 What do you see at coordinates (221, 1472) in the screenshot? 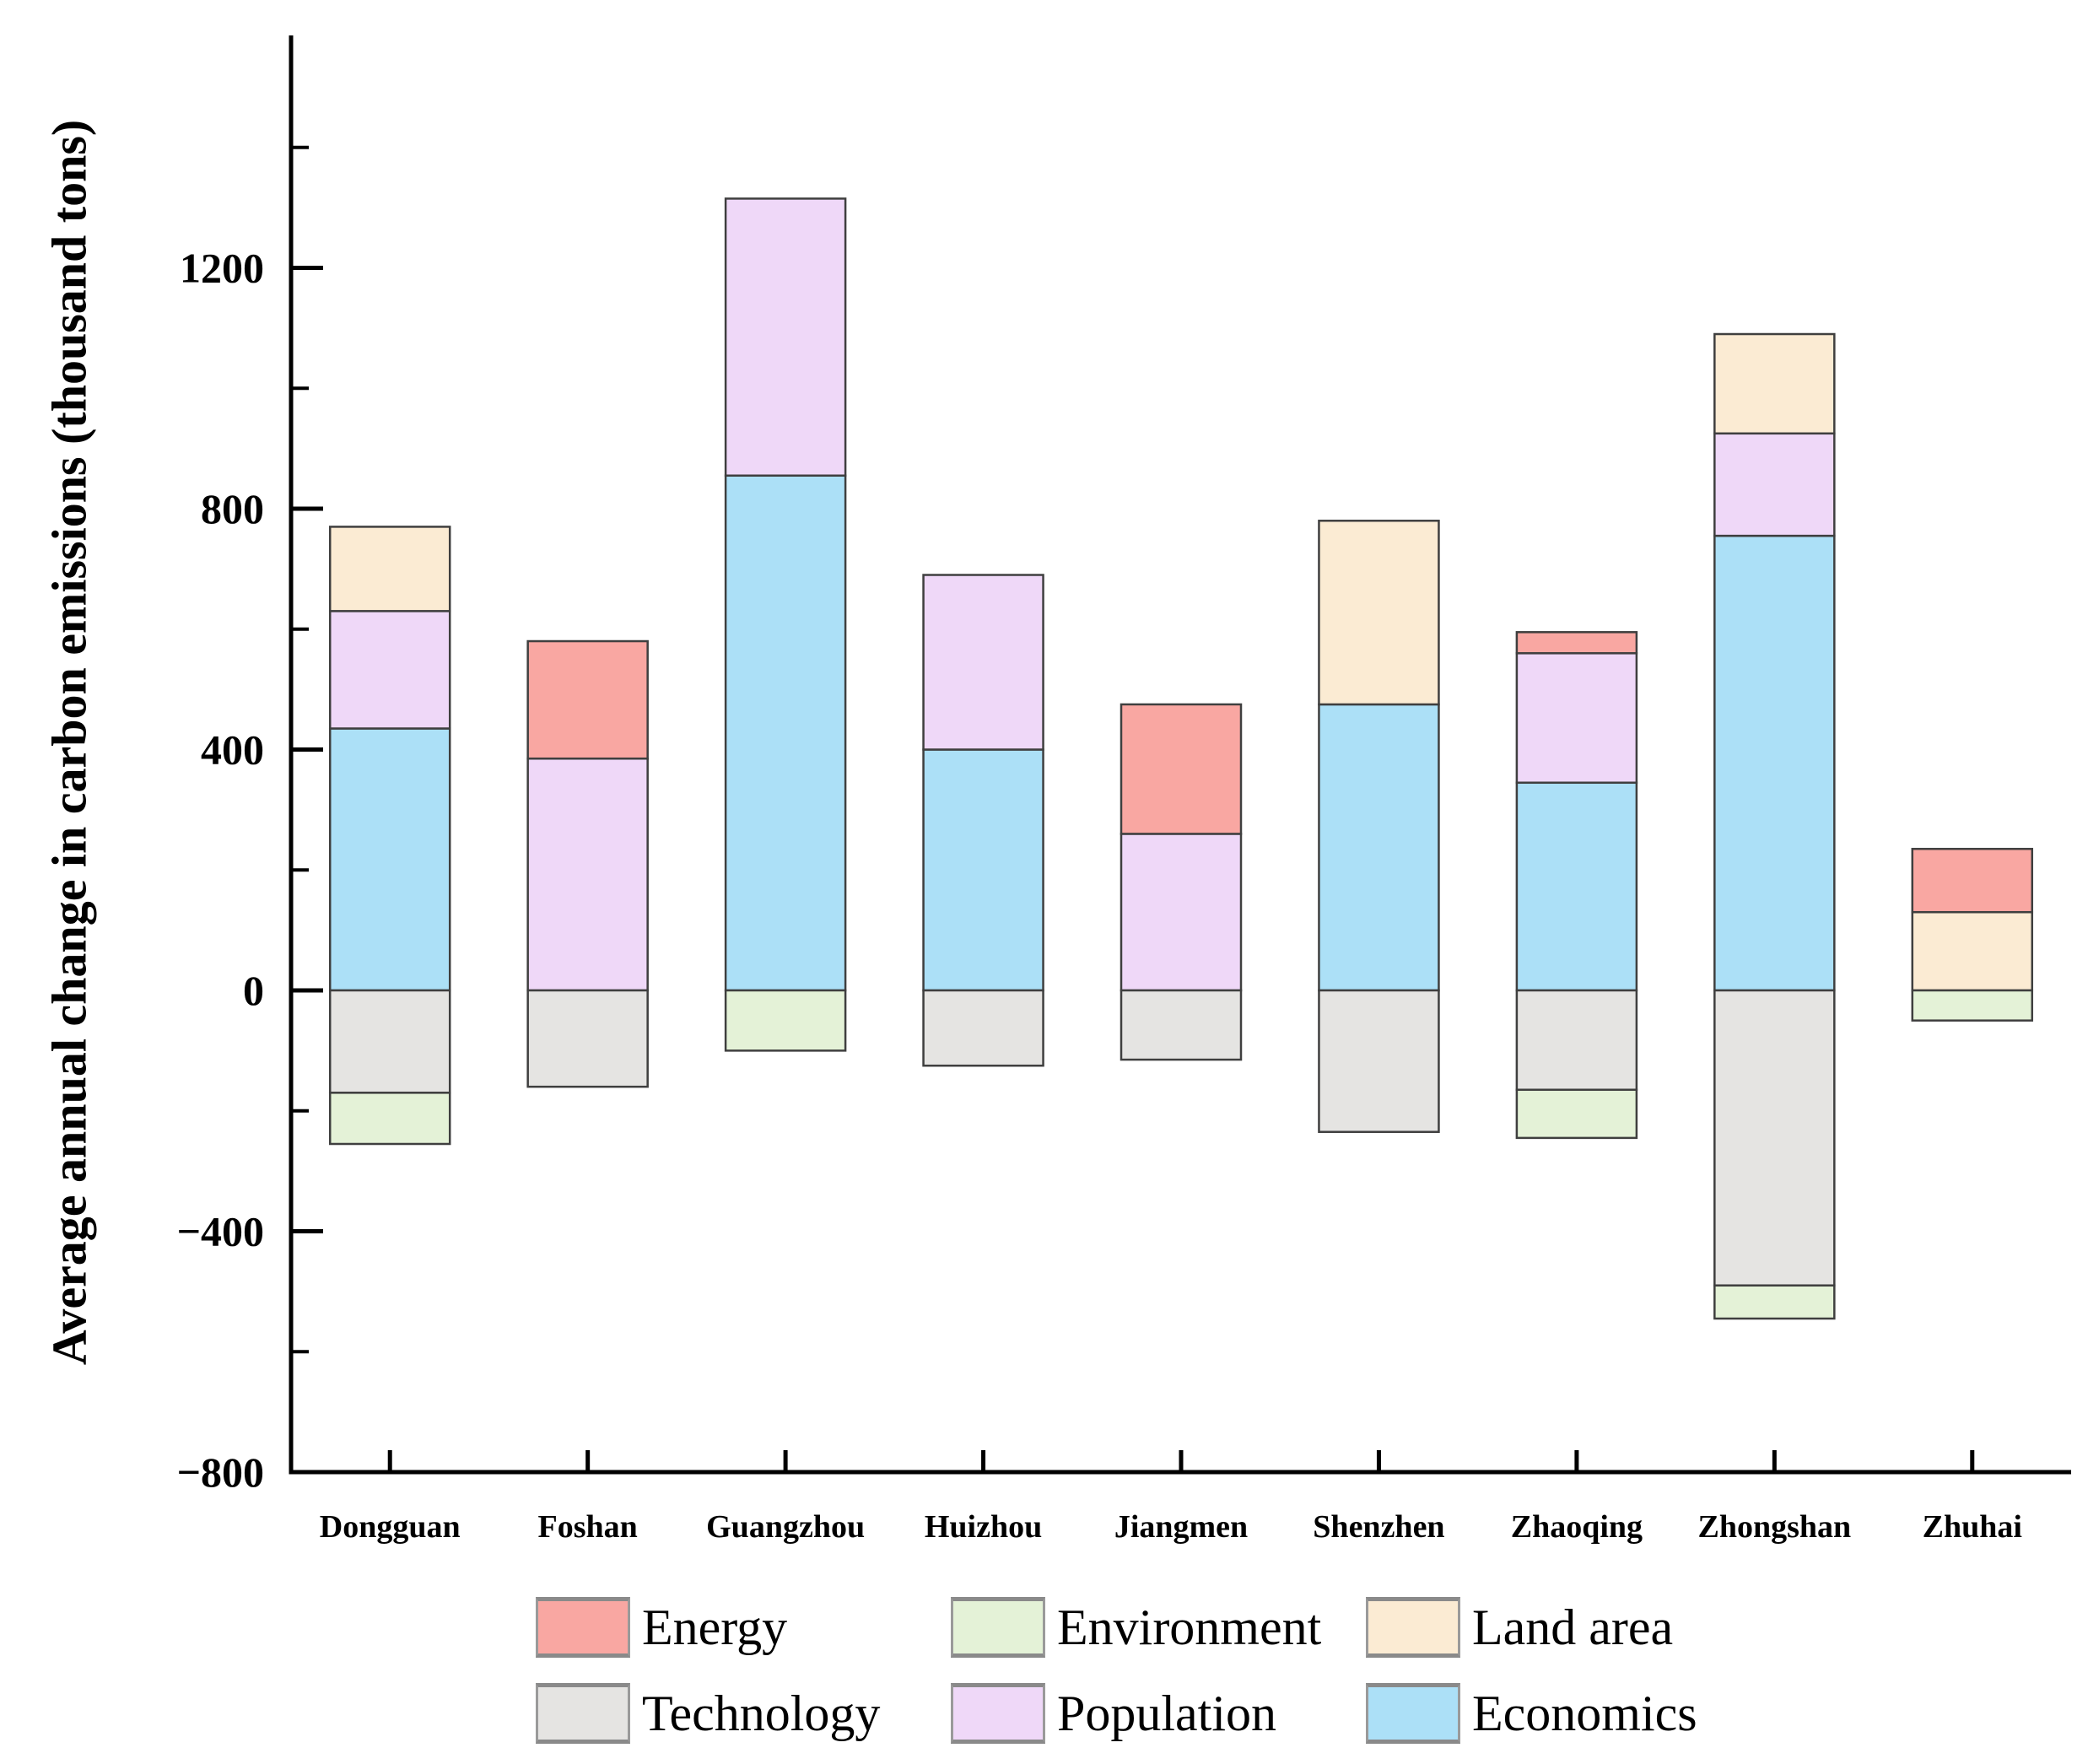
I see `y-tick-label--800: −800` at bounding box center [221, 1472].